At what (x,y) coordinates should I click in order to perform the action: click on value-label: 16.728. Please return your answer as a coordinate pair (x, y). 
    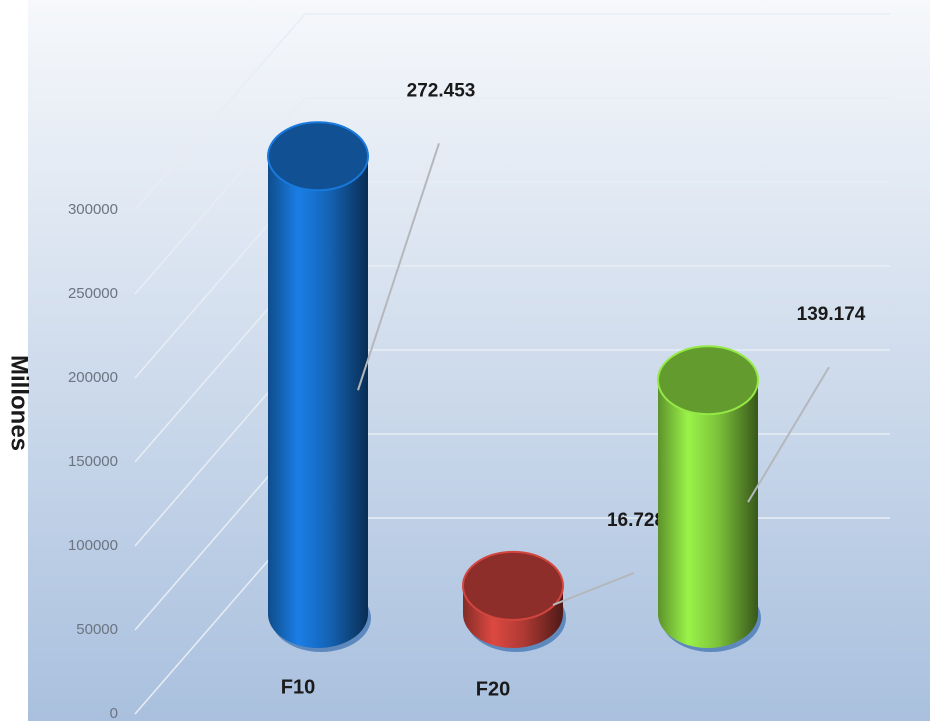
    Looking at the image, I should click on (636, 520).